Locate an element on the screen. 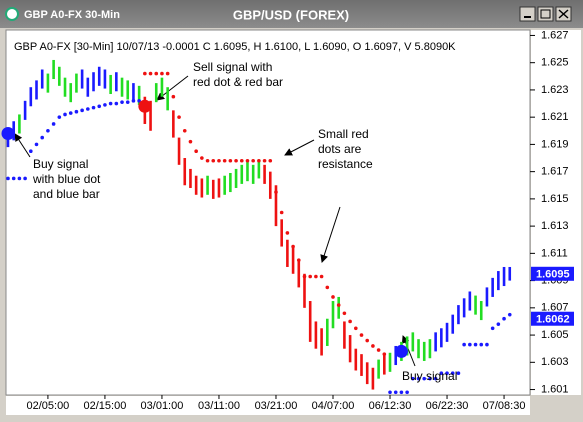  annotation: with blue dot is located at coordinates (66, 179).